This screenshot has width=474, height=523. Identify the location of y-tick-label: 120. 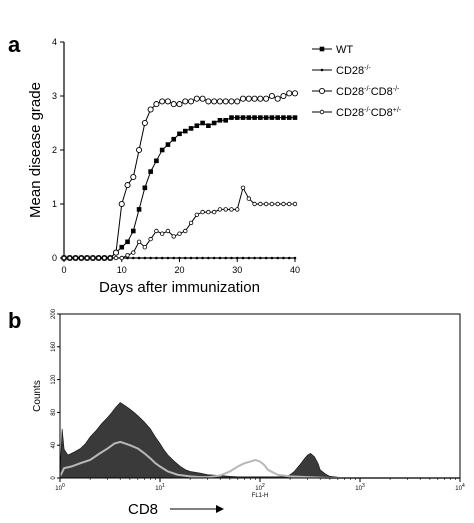
(54, 379).